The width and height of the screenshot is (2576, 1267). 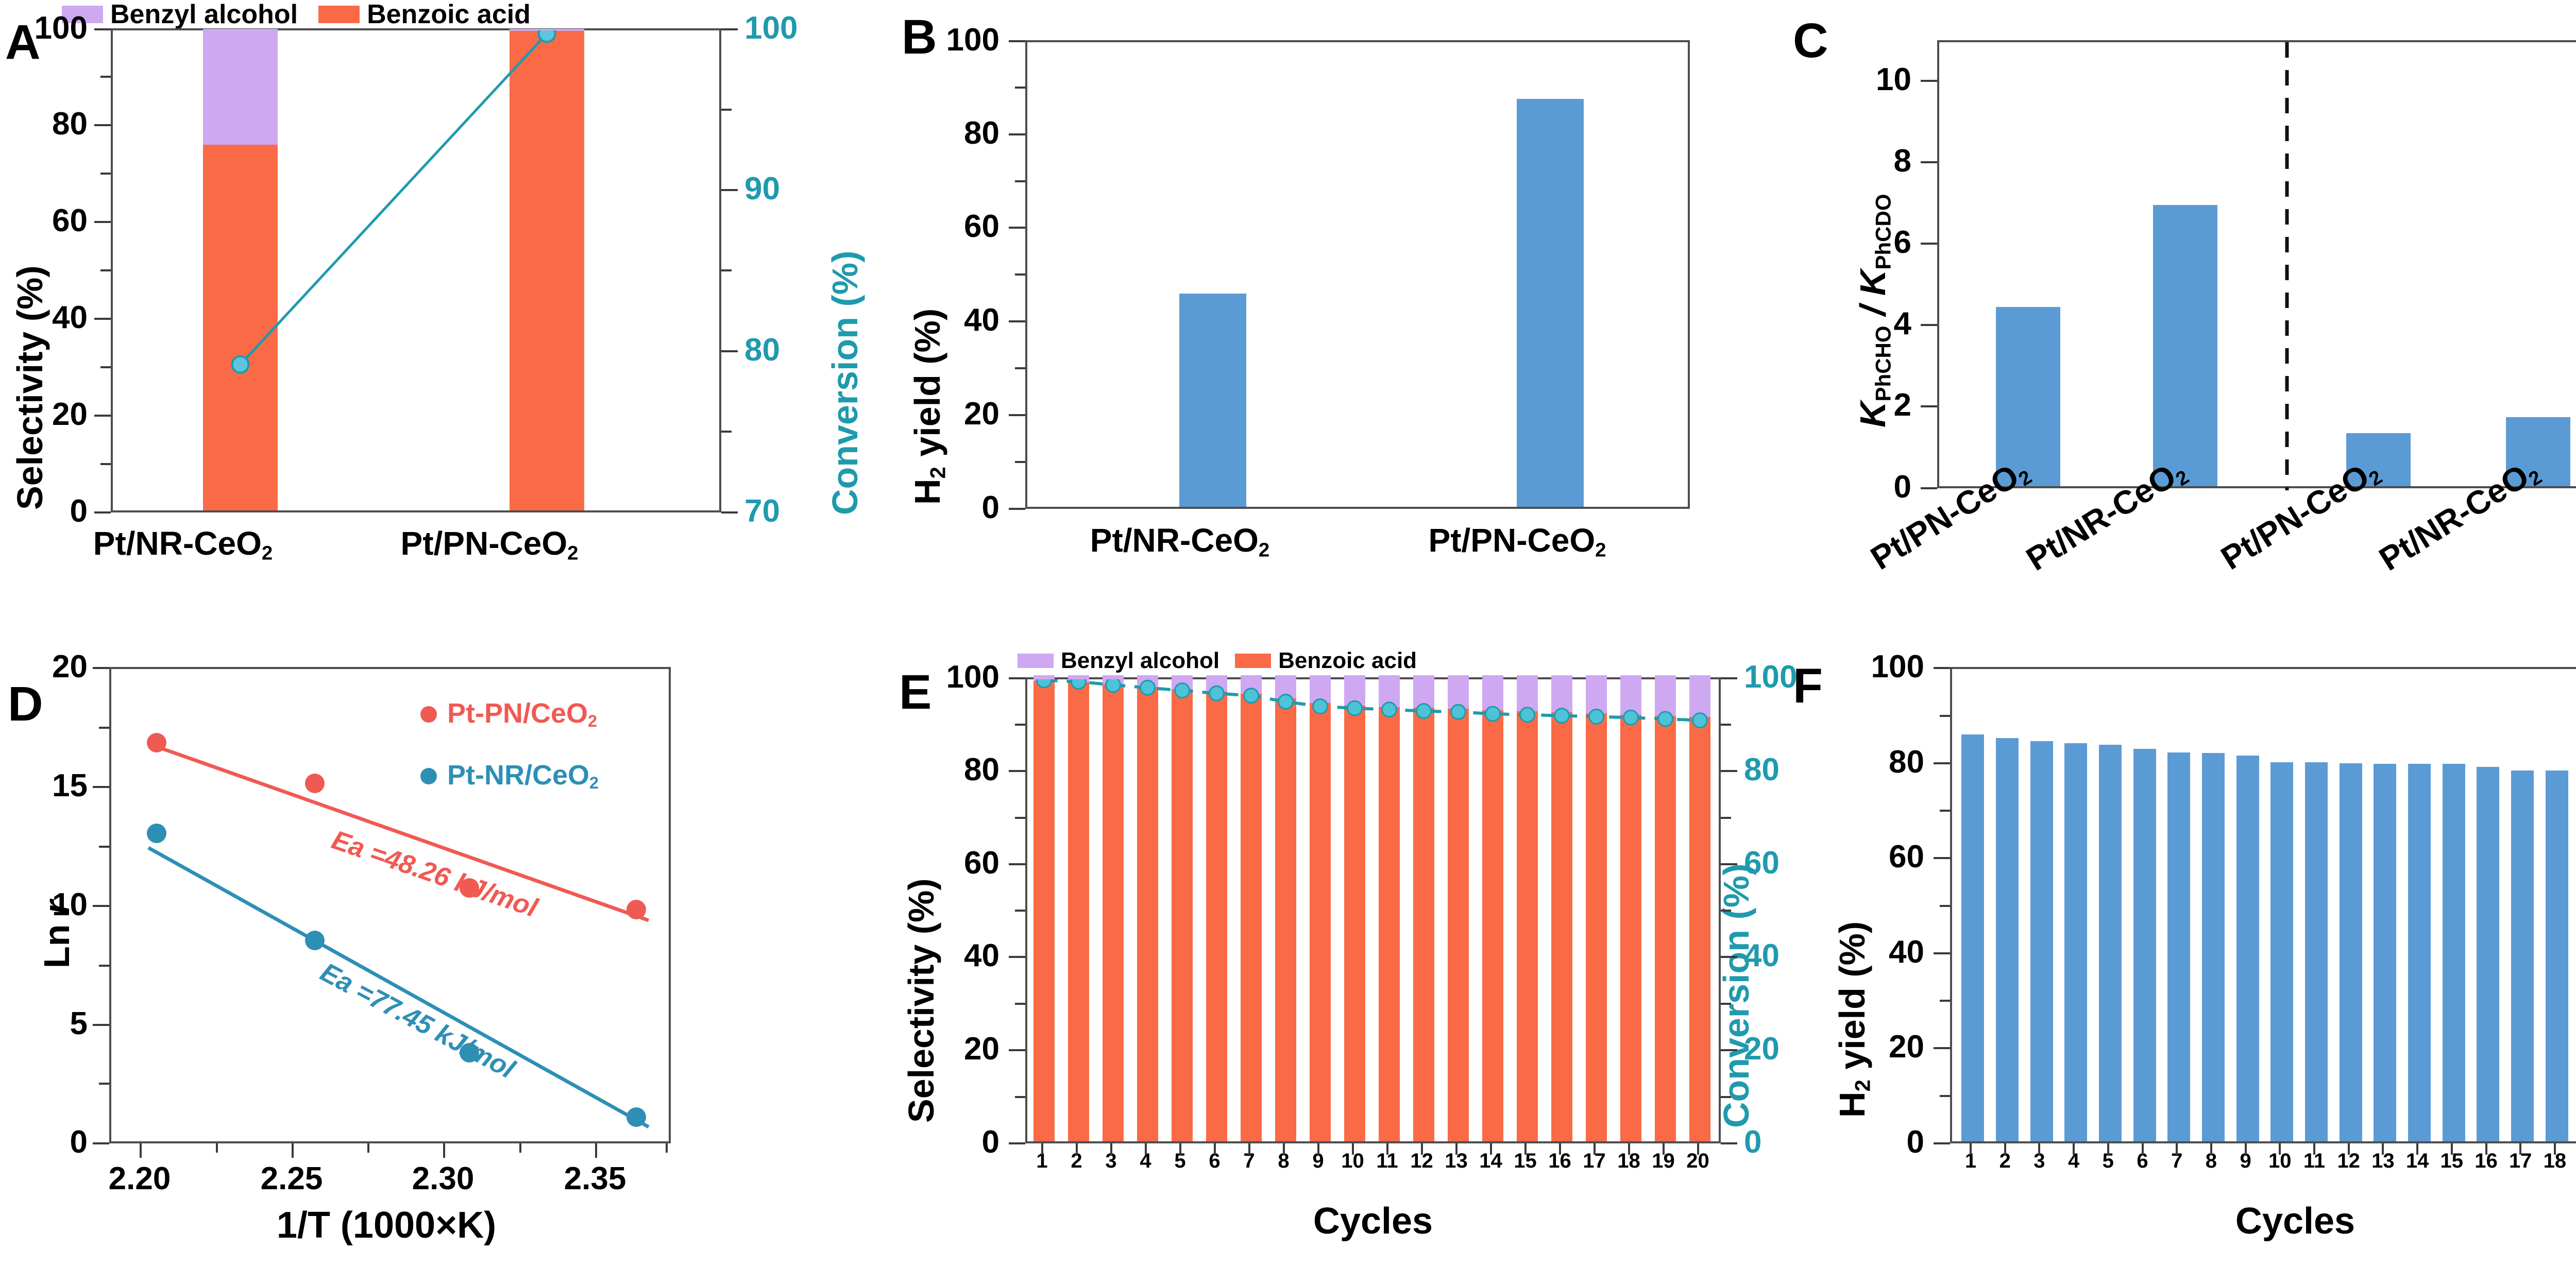 What do you see at coordinates (523, 776) in the screenshot?
I see `panel-d-legend-label-1: Pt-NR/CeO2` at bounding box center [523, 776].